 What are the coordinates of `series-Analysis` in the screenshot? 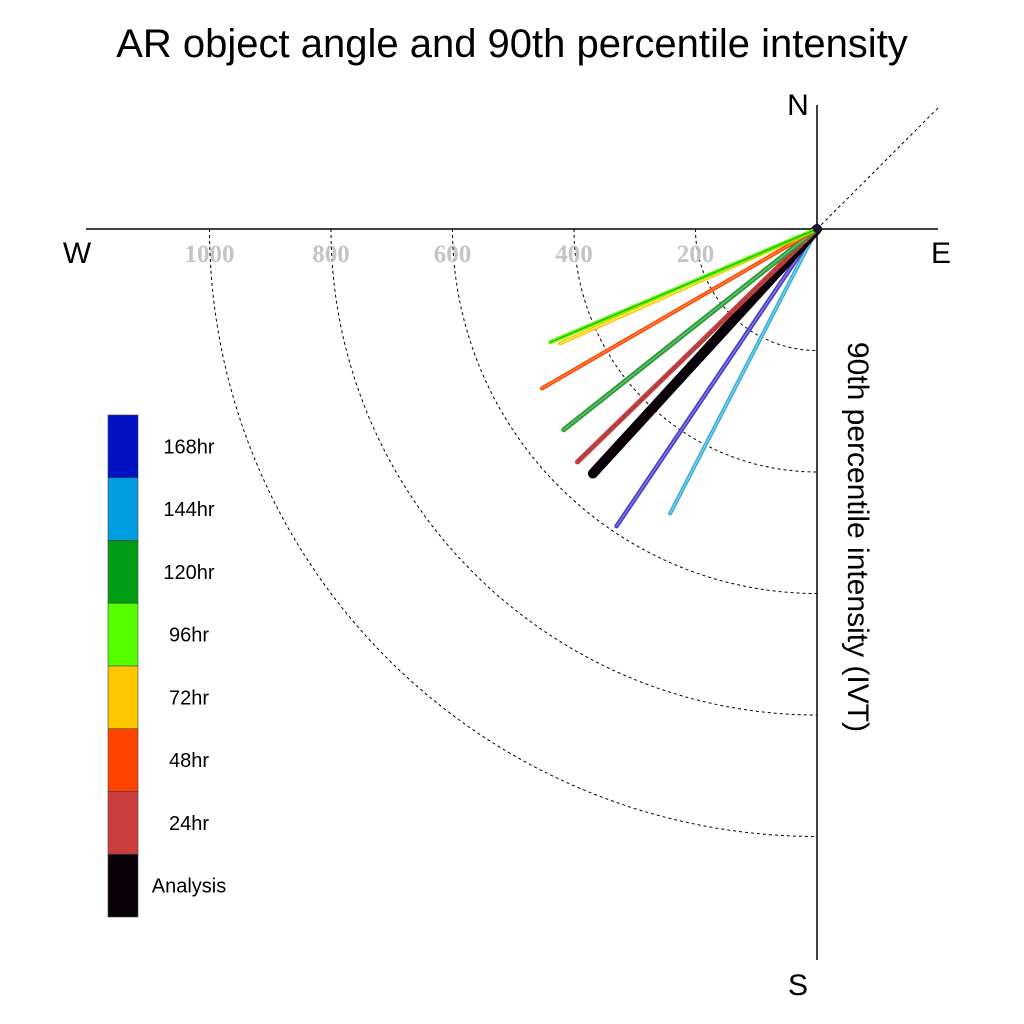 It's located at (704, 351).